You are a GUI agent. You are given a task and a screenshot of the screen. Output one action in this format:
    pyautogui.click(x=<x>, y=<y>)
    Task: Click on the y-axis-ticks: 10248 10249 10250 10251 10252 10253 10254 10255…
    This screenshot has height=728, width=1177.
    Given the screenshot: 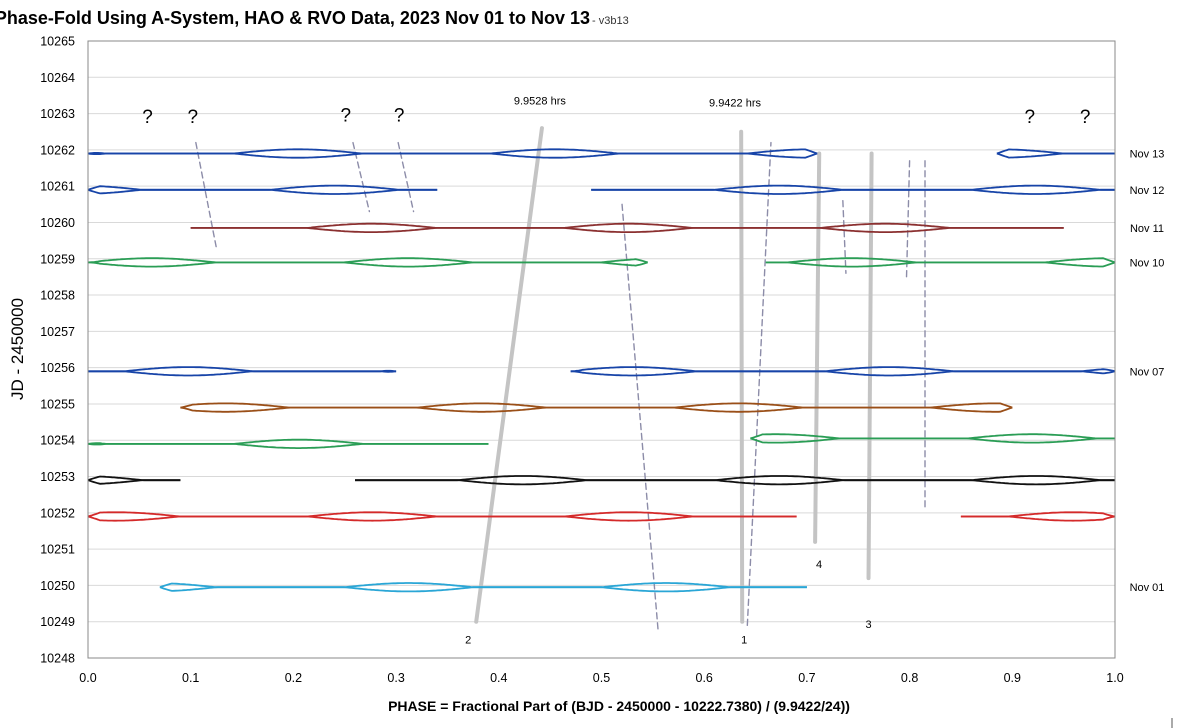 What is the action you would take?
    pyautogui.click(x=57, y=350)
    